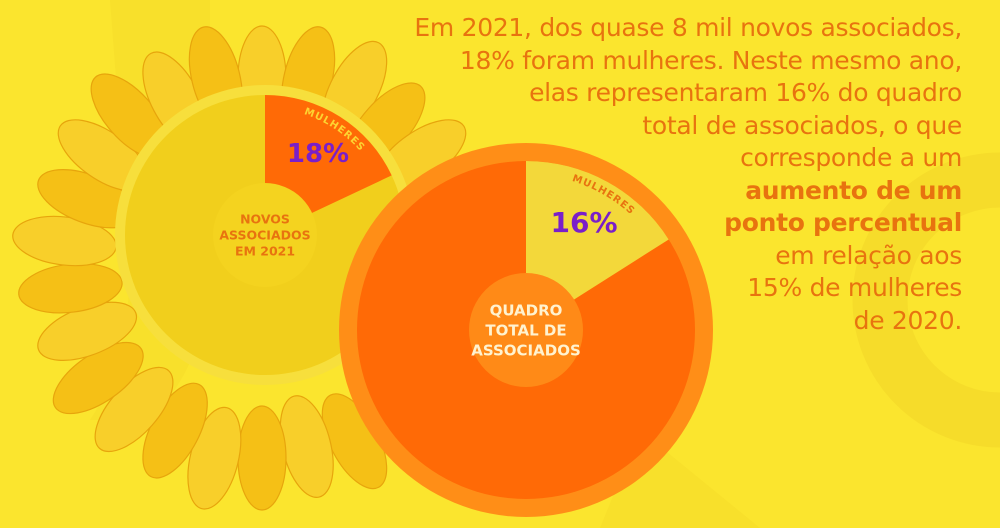 Image resolution: width=1000 pixels, height=528 pixels. I want to click on paragraph-line: de 2020., so click(908, 320).